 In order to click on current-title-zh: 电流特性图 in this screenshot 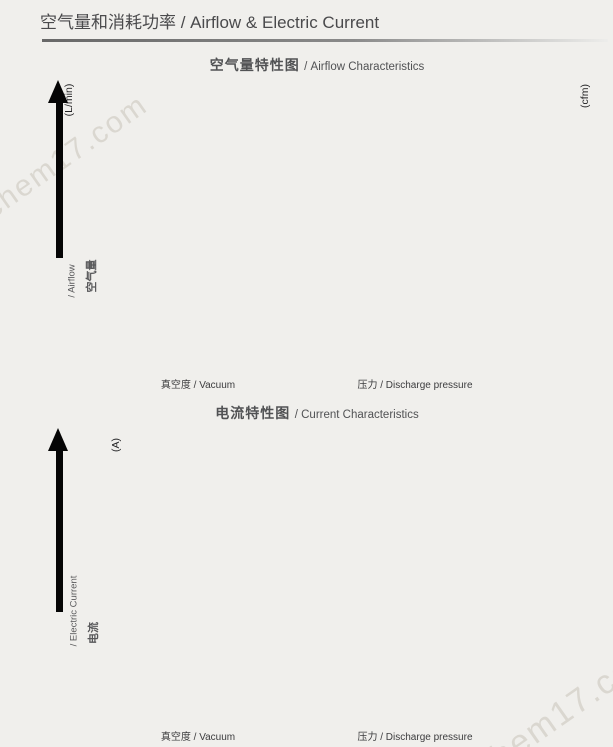, I will do `click(253, 413)`.